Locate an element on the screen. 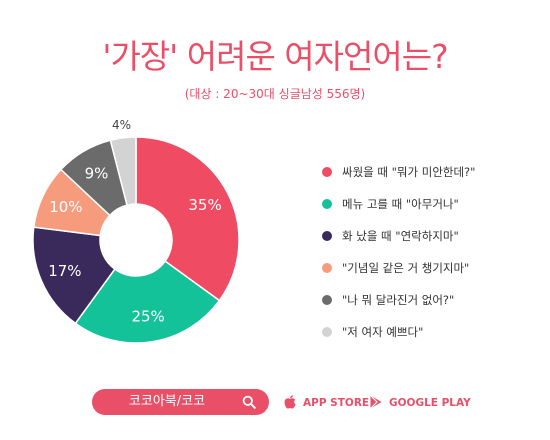  search-box: 코코아북/코코 is located at coordinates (180, 402).